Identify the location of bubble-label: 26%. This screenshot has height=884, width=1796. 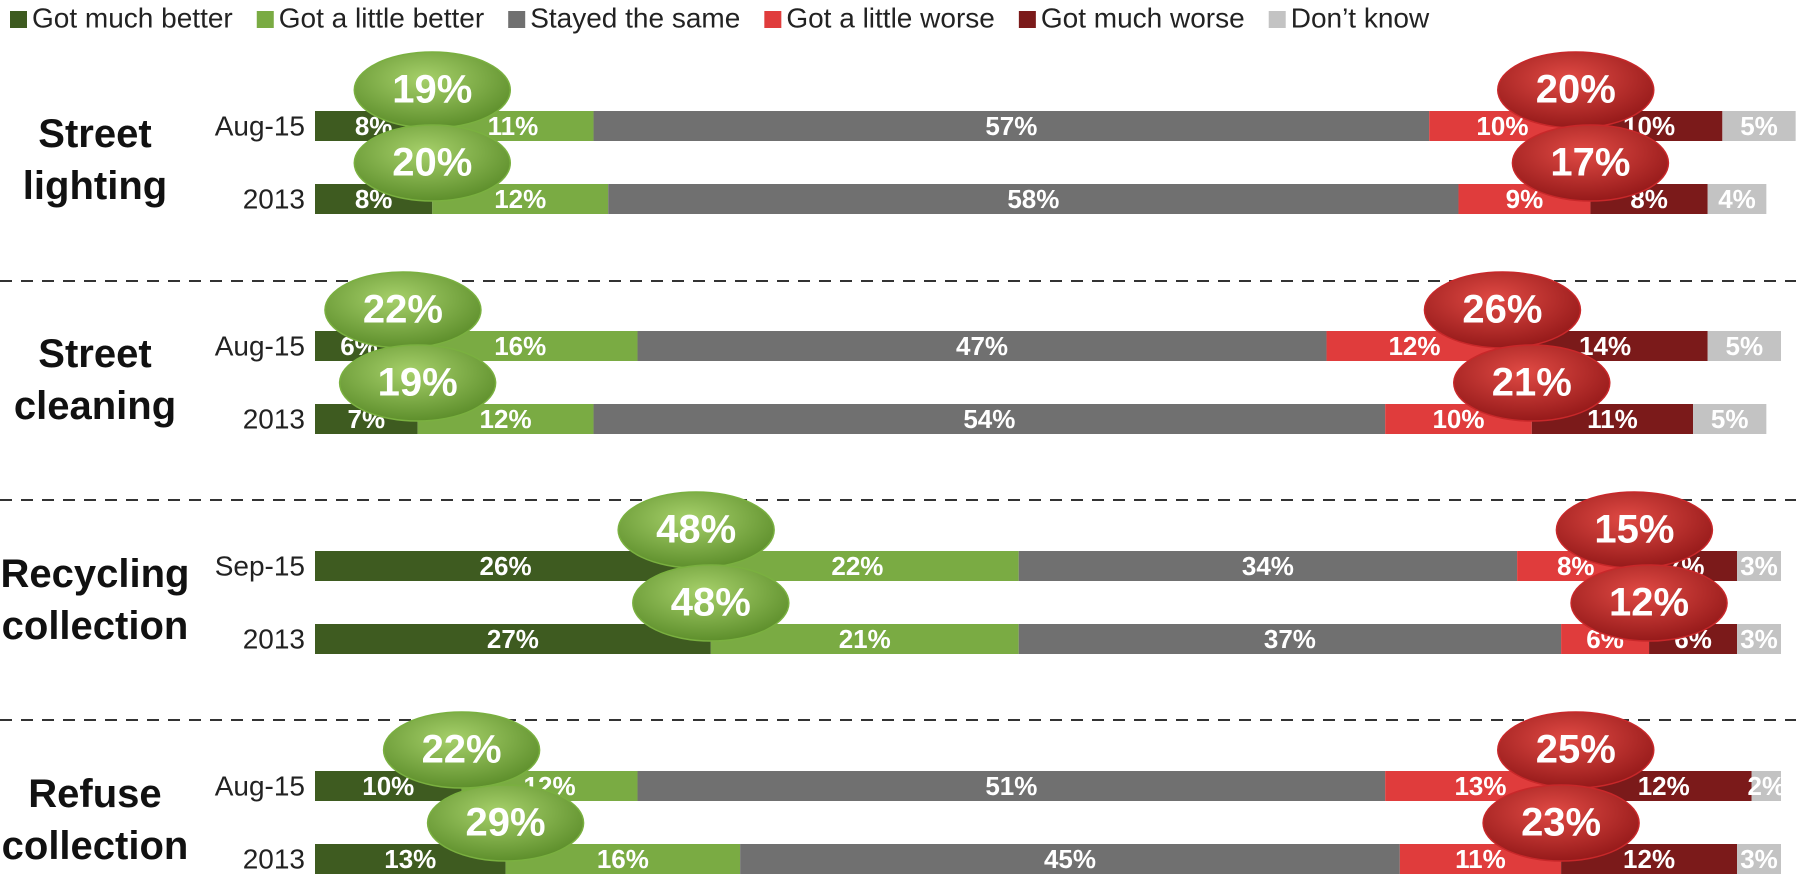
(1502, 310).